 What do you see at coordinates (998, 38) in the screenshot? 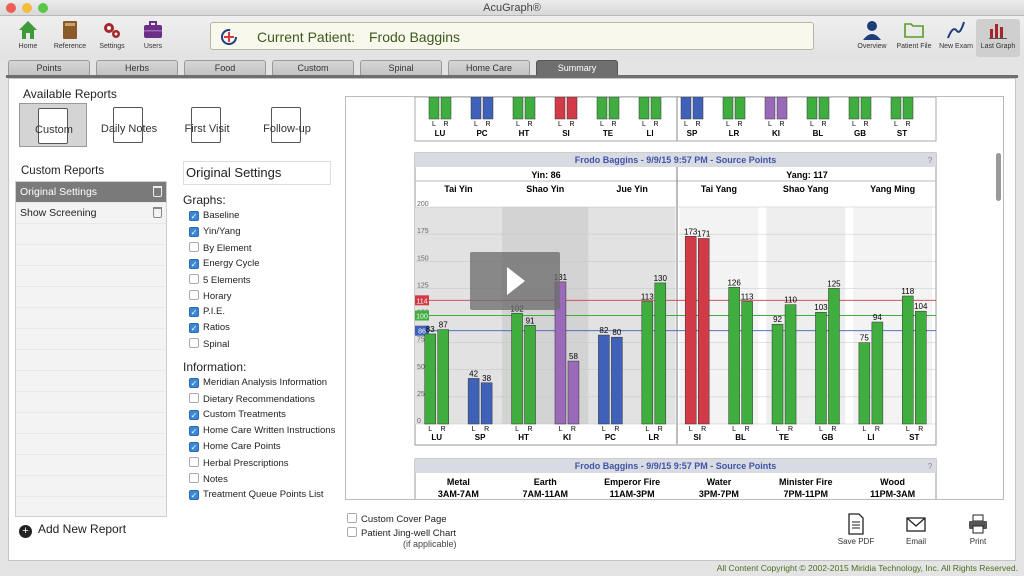
I see `last-graph-button: Last Graph` at bounding box center [998, 38].